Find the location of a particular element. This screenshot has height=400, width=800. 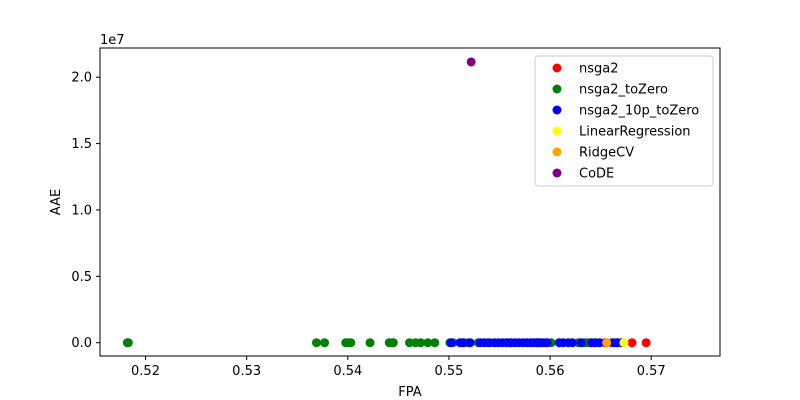

y-axis: 0.0 0.5 1.0 1.5 2.0 is located at coordinates (85, 211).